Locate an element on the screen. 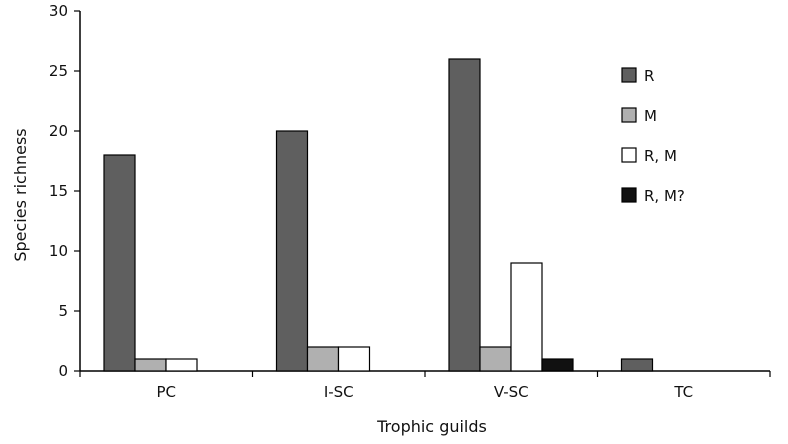 The height and width of the screenshot is (444, 788). y-axis: 0 5 10 15 20 25 30 is located at coordinates (65, 191).